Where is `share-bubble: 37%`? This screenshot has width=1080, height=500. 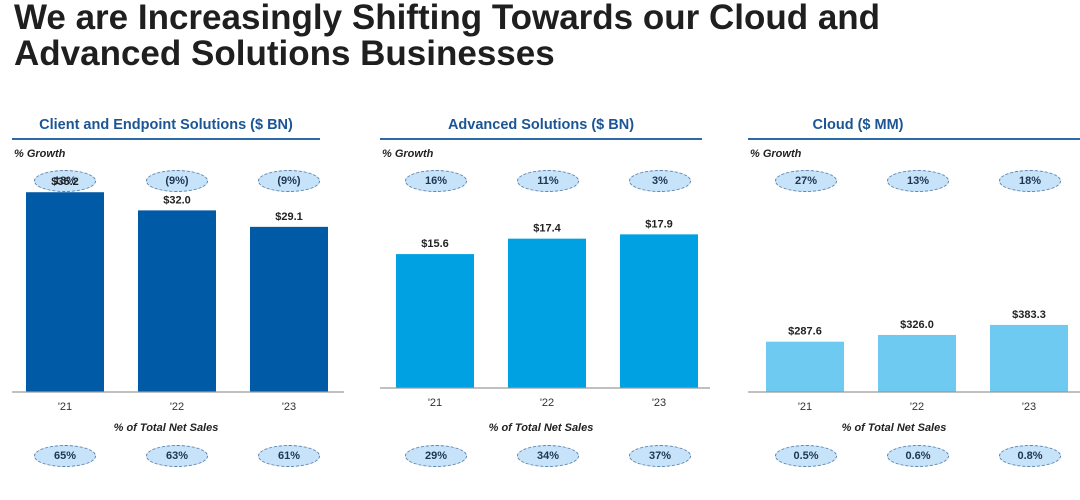
share-bubble: 37% is located at coordinates (660, 456).